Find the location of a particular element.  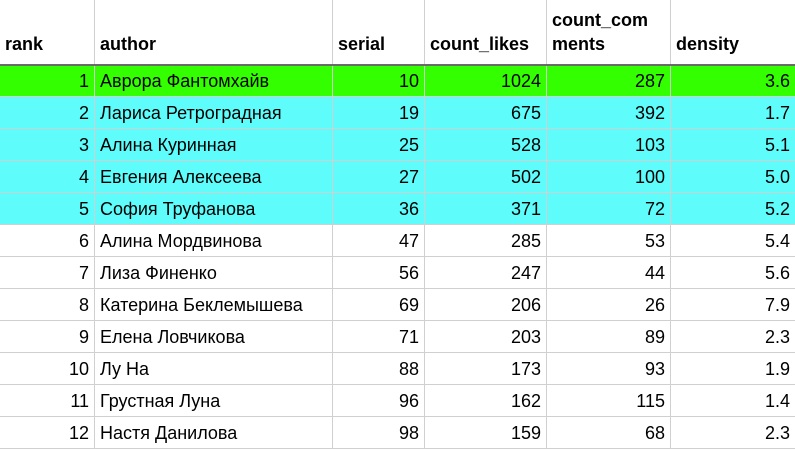

cell-author: Настя Данилова is located at coordinates (213, 432).